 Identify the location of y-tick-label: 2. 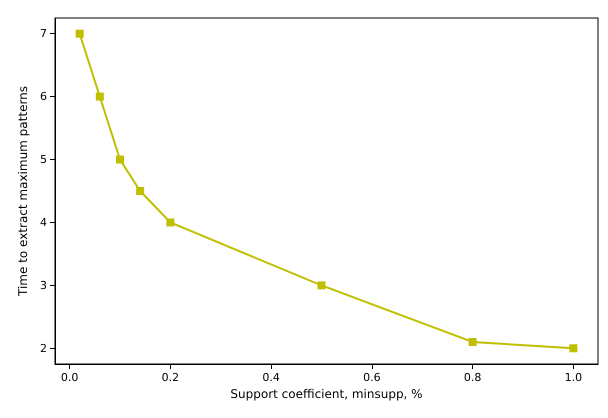
(43, 348).